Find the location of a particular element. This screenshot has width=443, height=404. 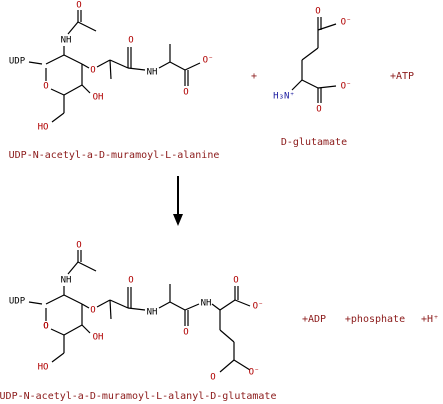

extra-product: +H⁺ is located at coordinates (430, 319).